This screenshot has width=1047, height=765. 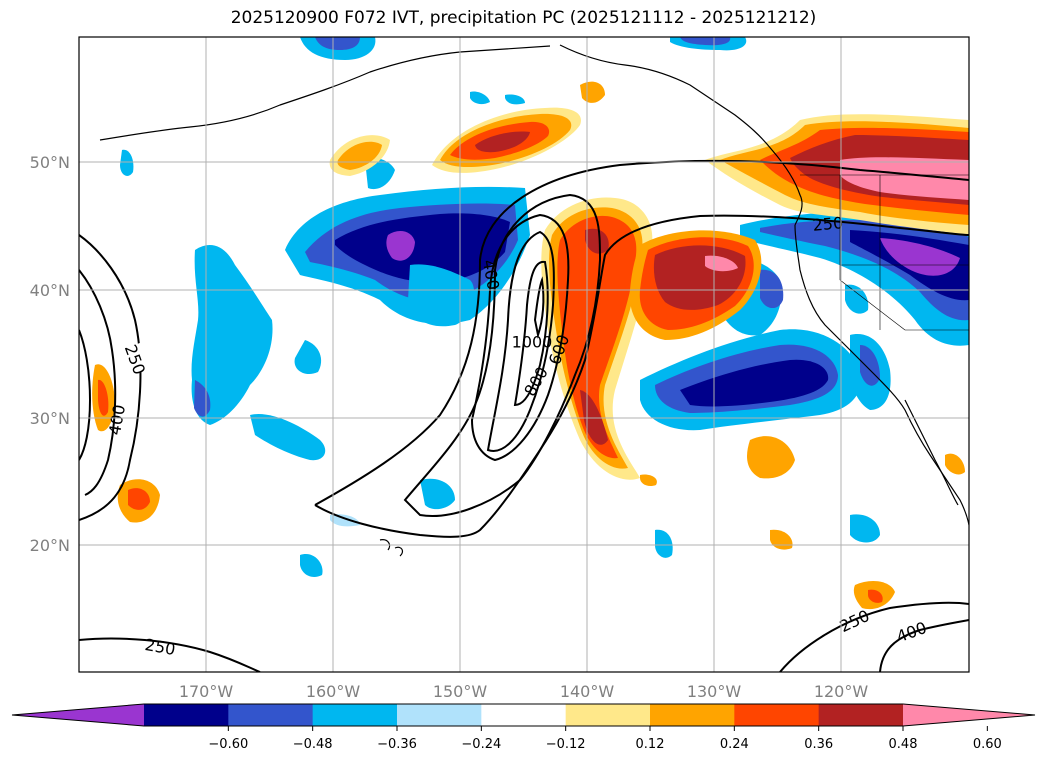 I want to click on colorbar-tick-label: 0.48, so click(x=903, y=744).